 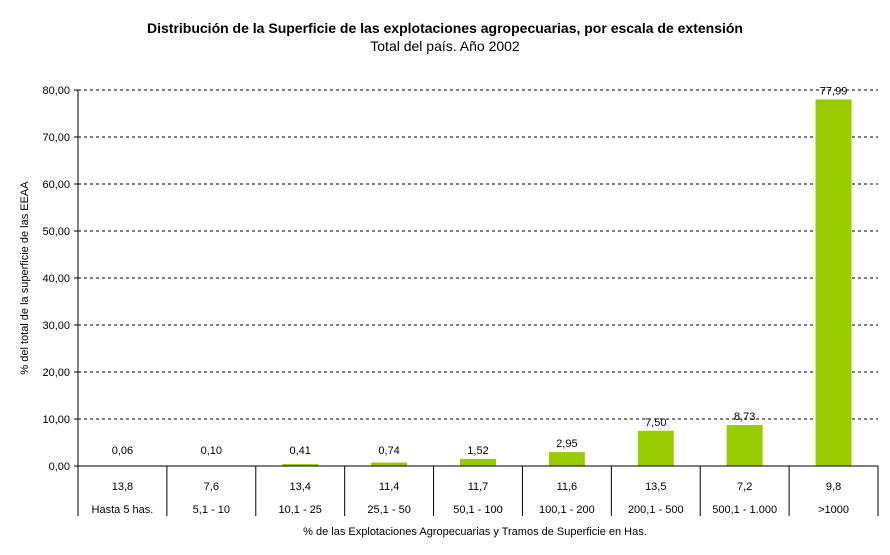 What do you see at coordinates (655, 423) in the screenshot?
I see `data-label: 7,50` at bounding box center [655, 423].